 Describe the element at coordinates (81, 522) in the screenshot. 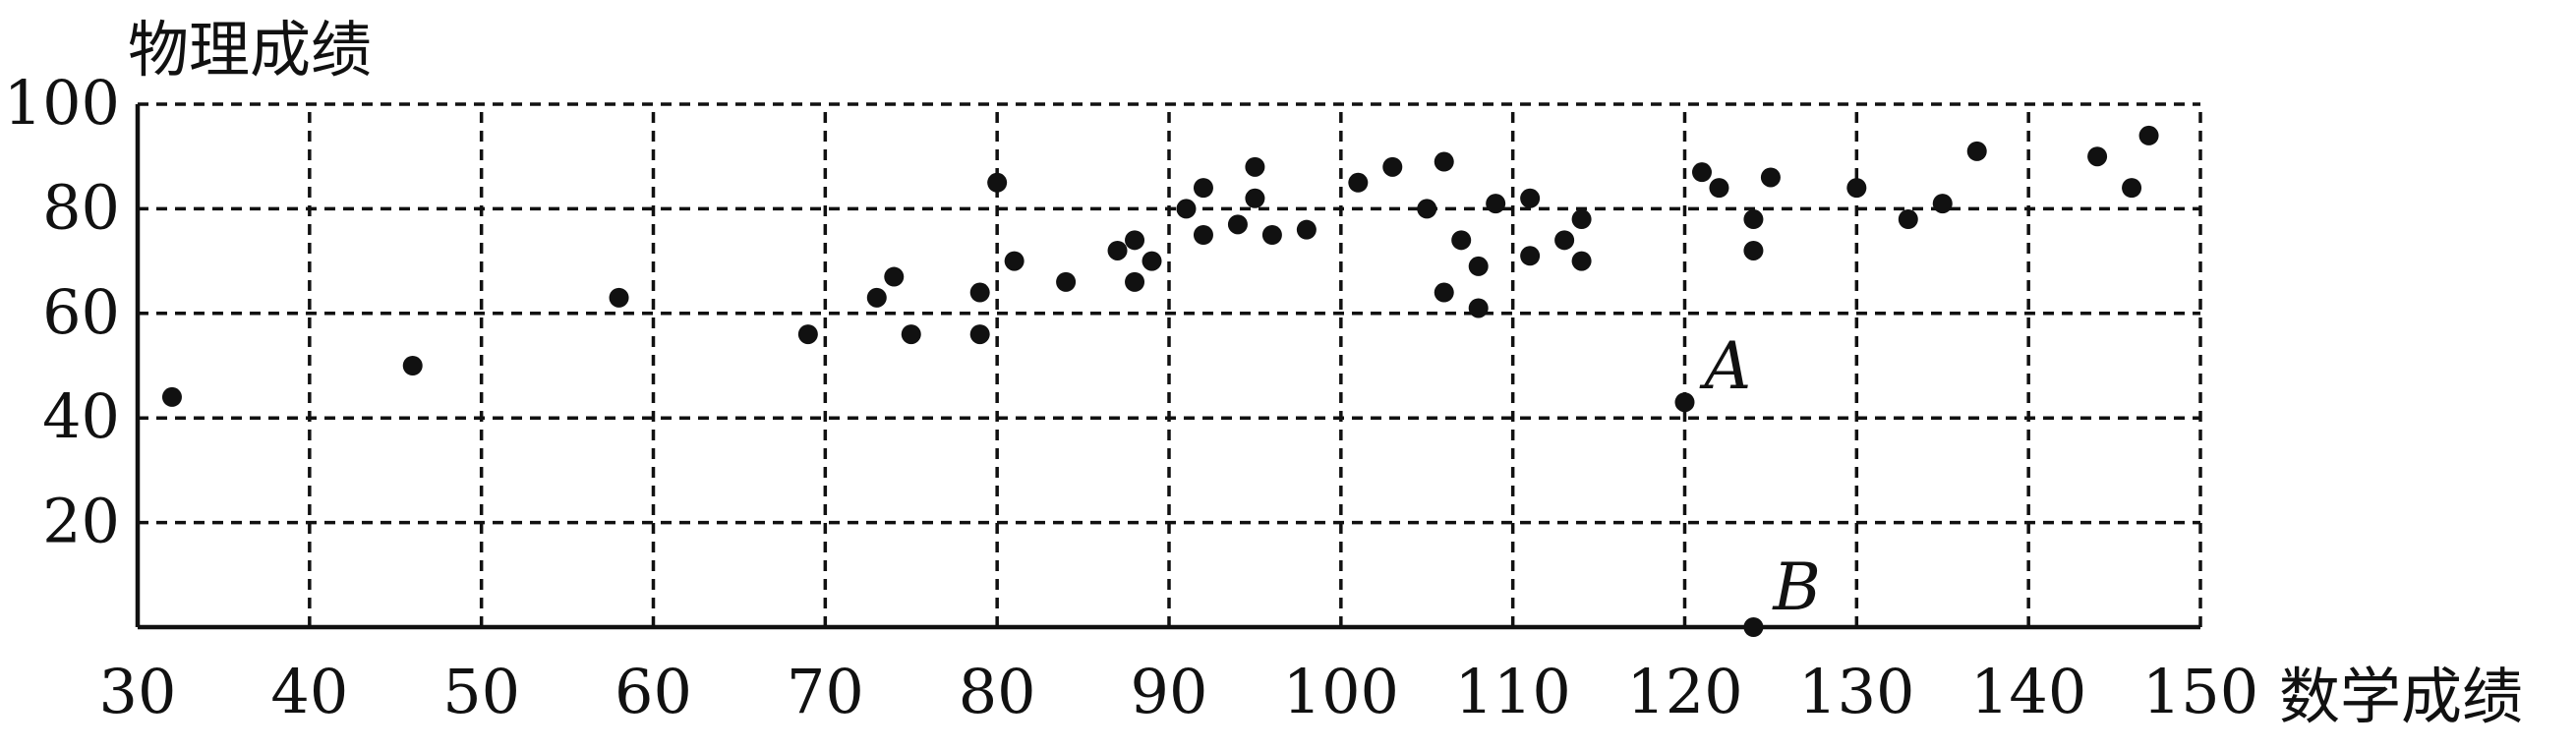

I see `y-tick-label-20: 20` at that location.